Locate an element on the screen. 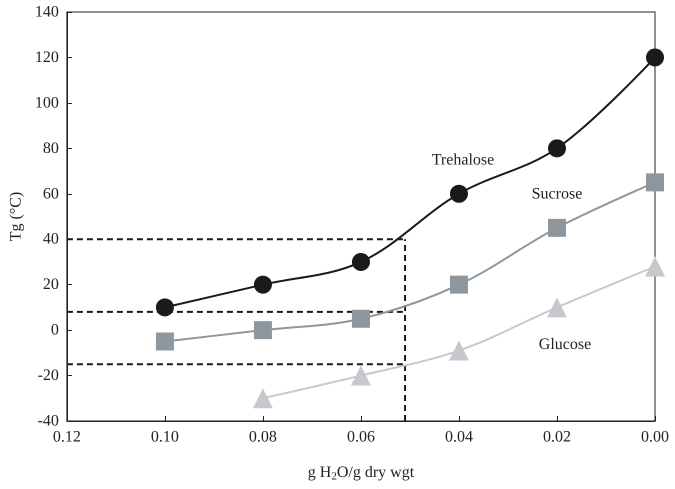  x-tick-label: 0.02 is located at coordinates (556, 437).